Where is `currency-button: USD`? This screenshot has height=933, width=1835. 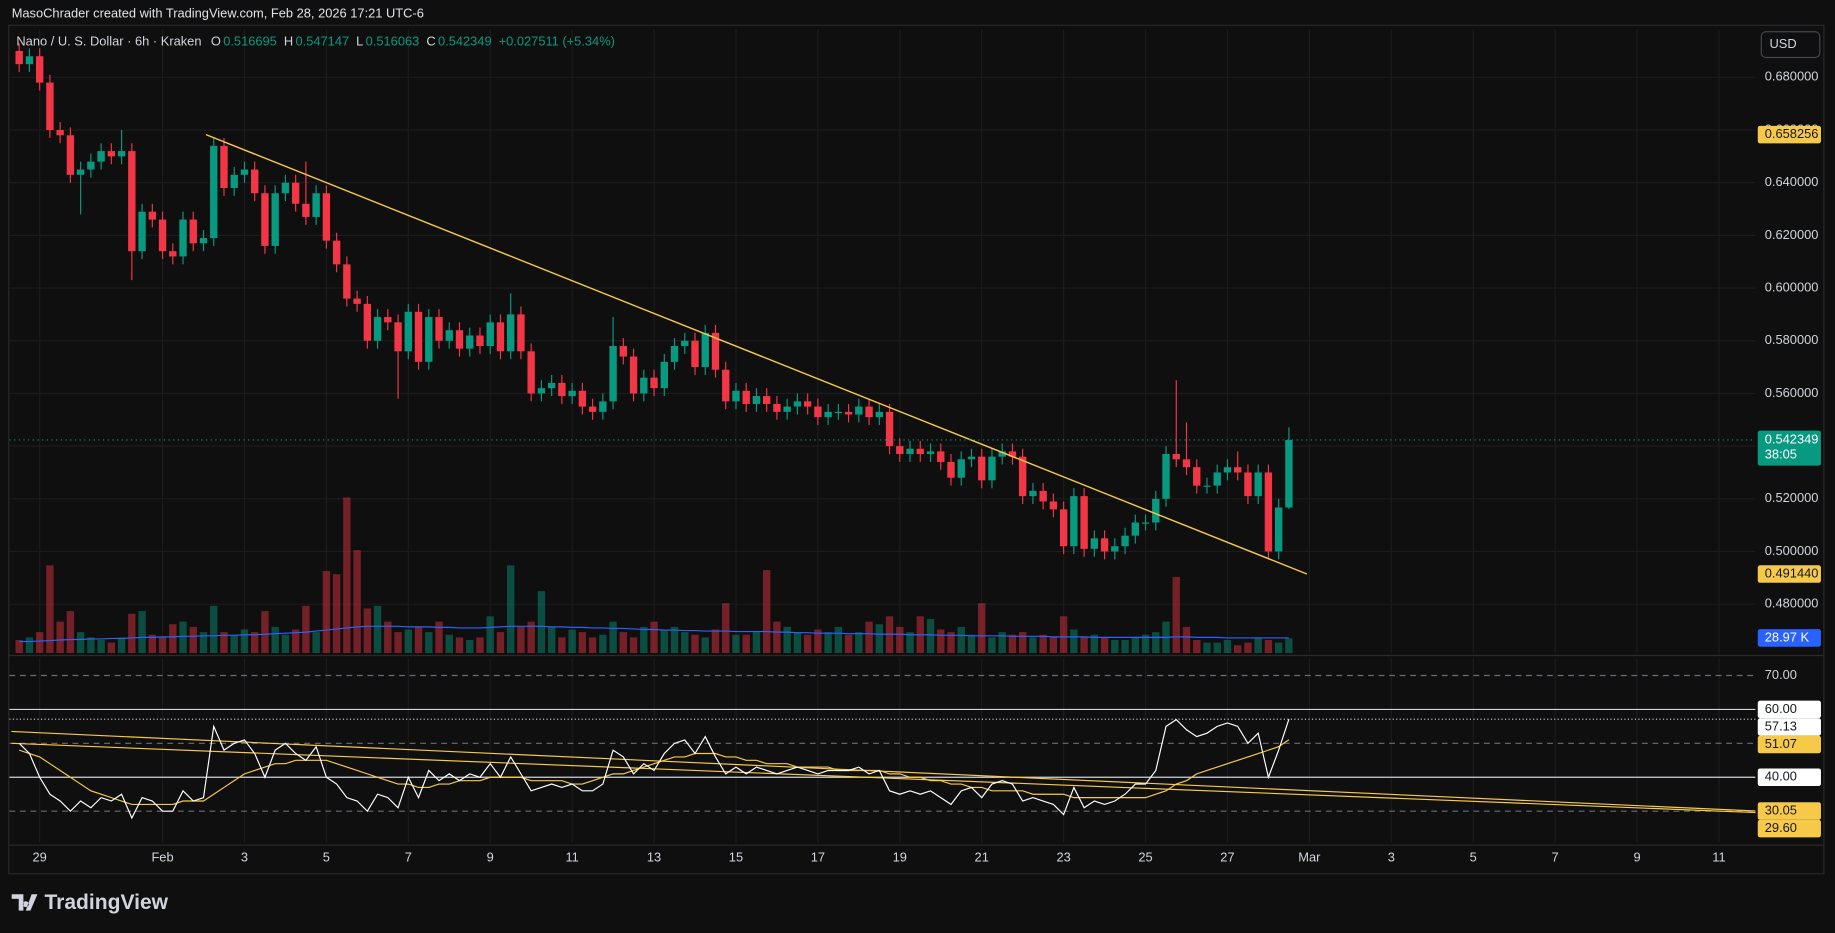 currency-button: USD is located at coordinates (1790, 45).